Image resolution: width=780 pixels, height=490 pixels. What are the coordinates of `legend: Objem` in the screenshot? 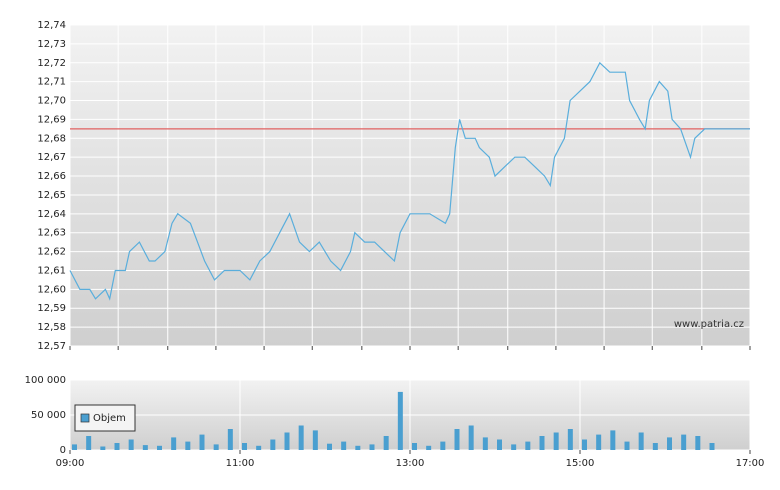 It's located at (105, 418).